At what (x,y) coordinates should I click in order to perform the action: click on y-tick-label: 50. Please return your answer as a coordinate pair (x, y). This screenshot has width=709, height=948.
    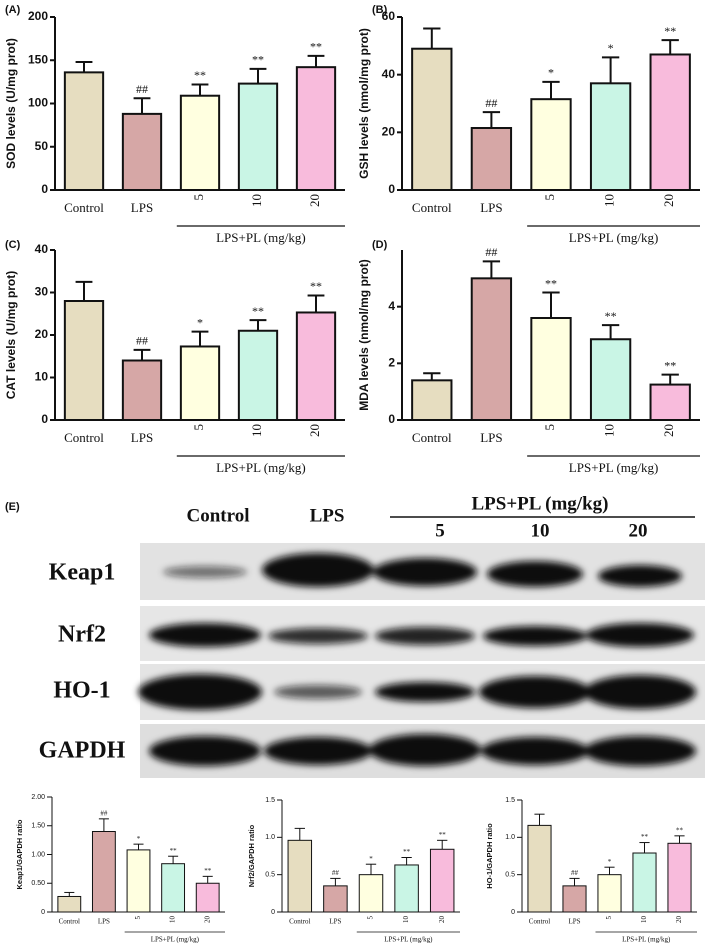
    Looking at the image, I should click on (42, 146).